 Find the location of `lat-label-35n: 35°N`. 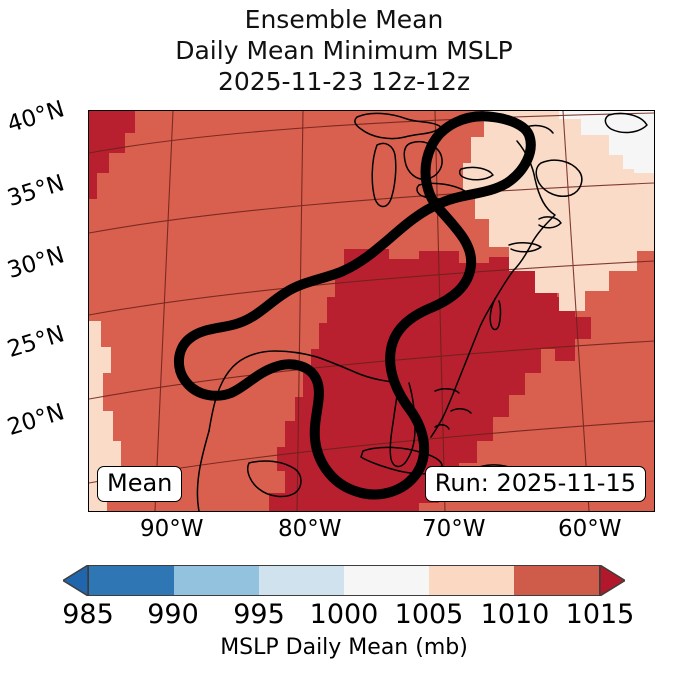

lat-label-35n: 35°N is located at coordinates (36, 191).